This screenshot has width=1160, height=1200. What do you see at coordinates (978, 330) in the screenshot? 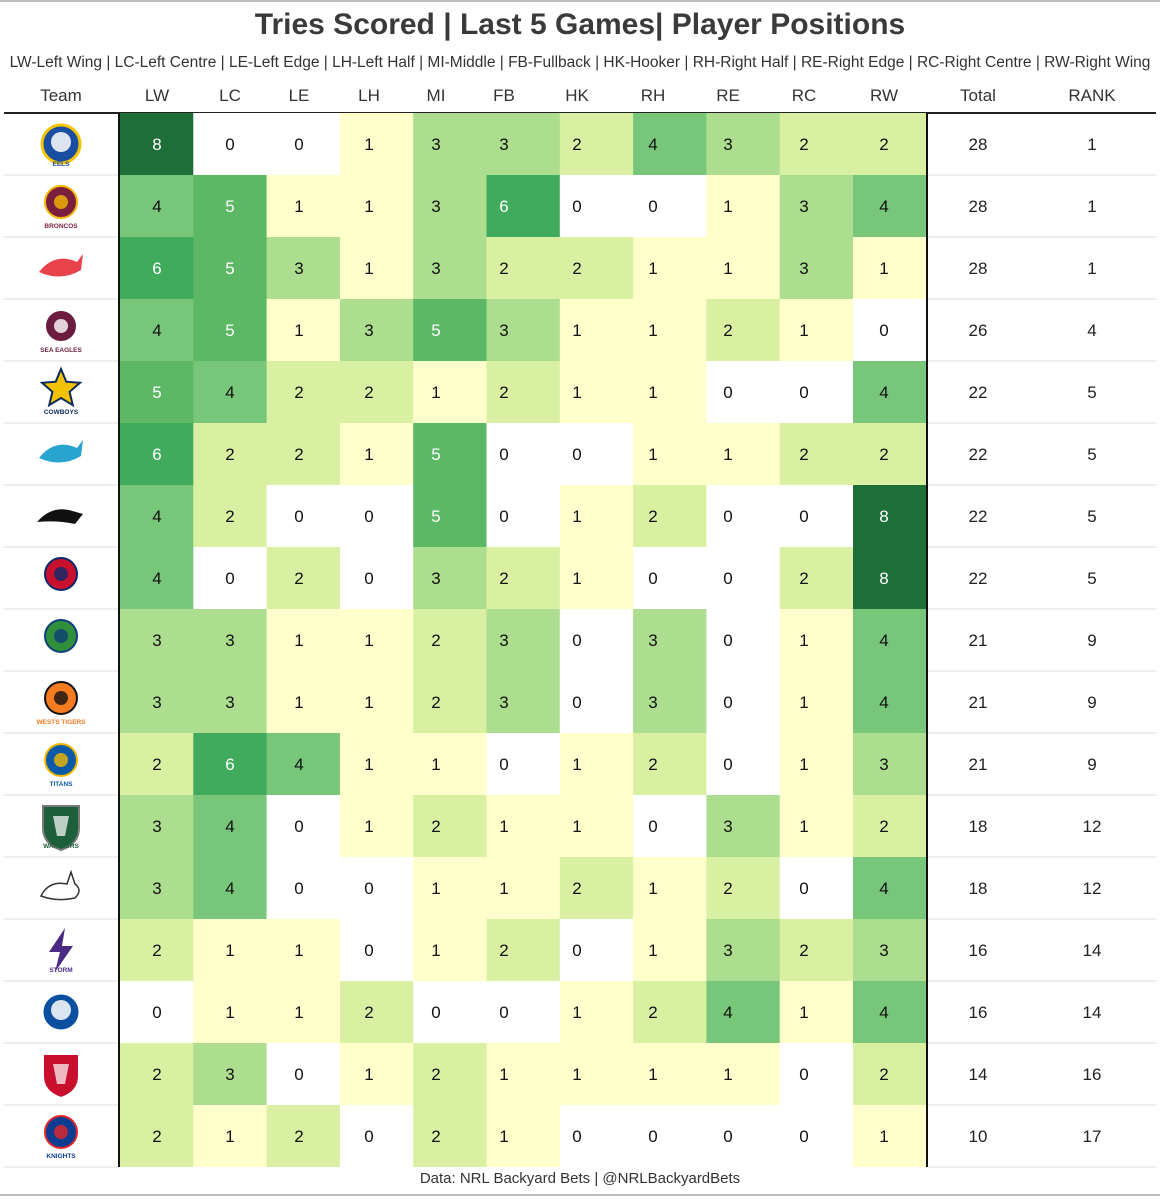
I see `total-value: 26` at bounding box center [978, 330].